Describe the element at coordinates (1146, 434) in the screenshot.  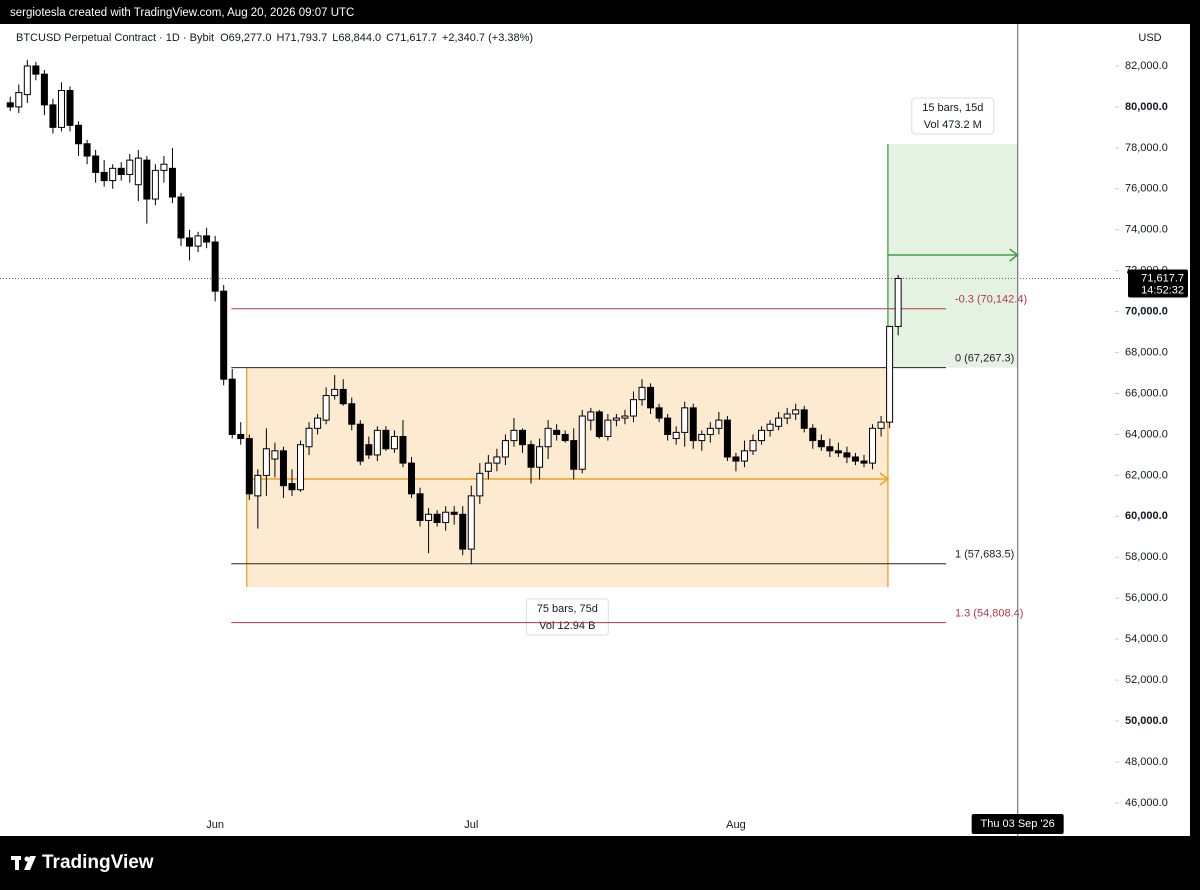
I see `y-tick-label: 64,000.0` at that location.